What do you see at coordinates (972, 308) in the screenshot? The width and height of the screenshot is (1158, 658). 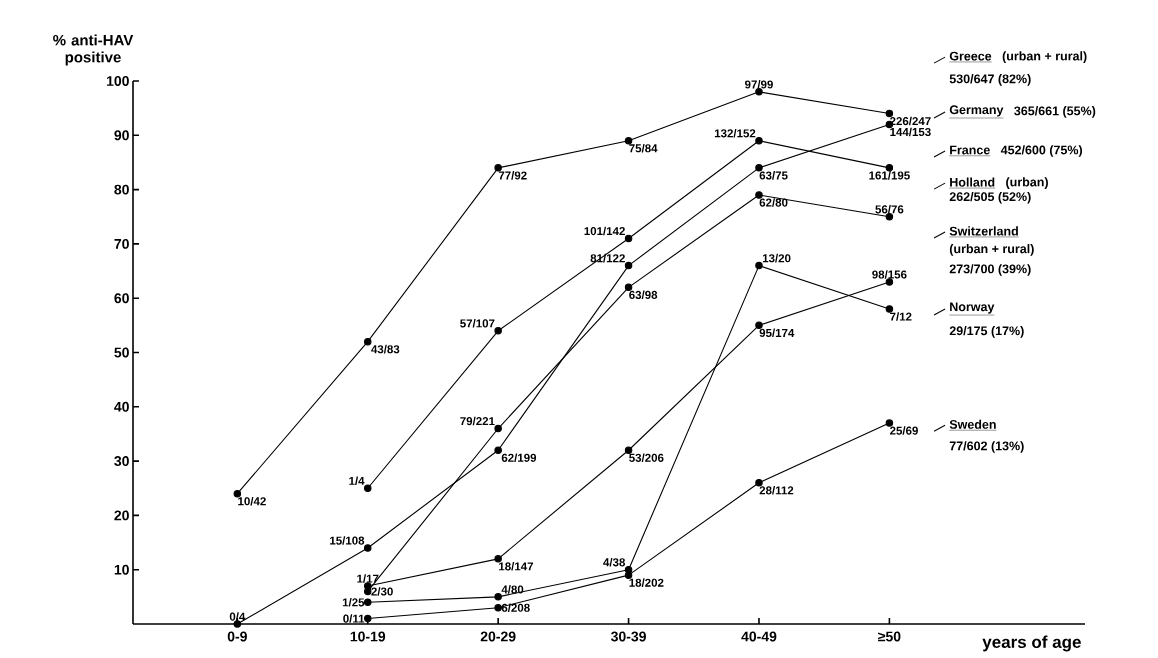 I see `legend-label: Norway` at bounding box center [972, 308].